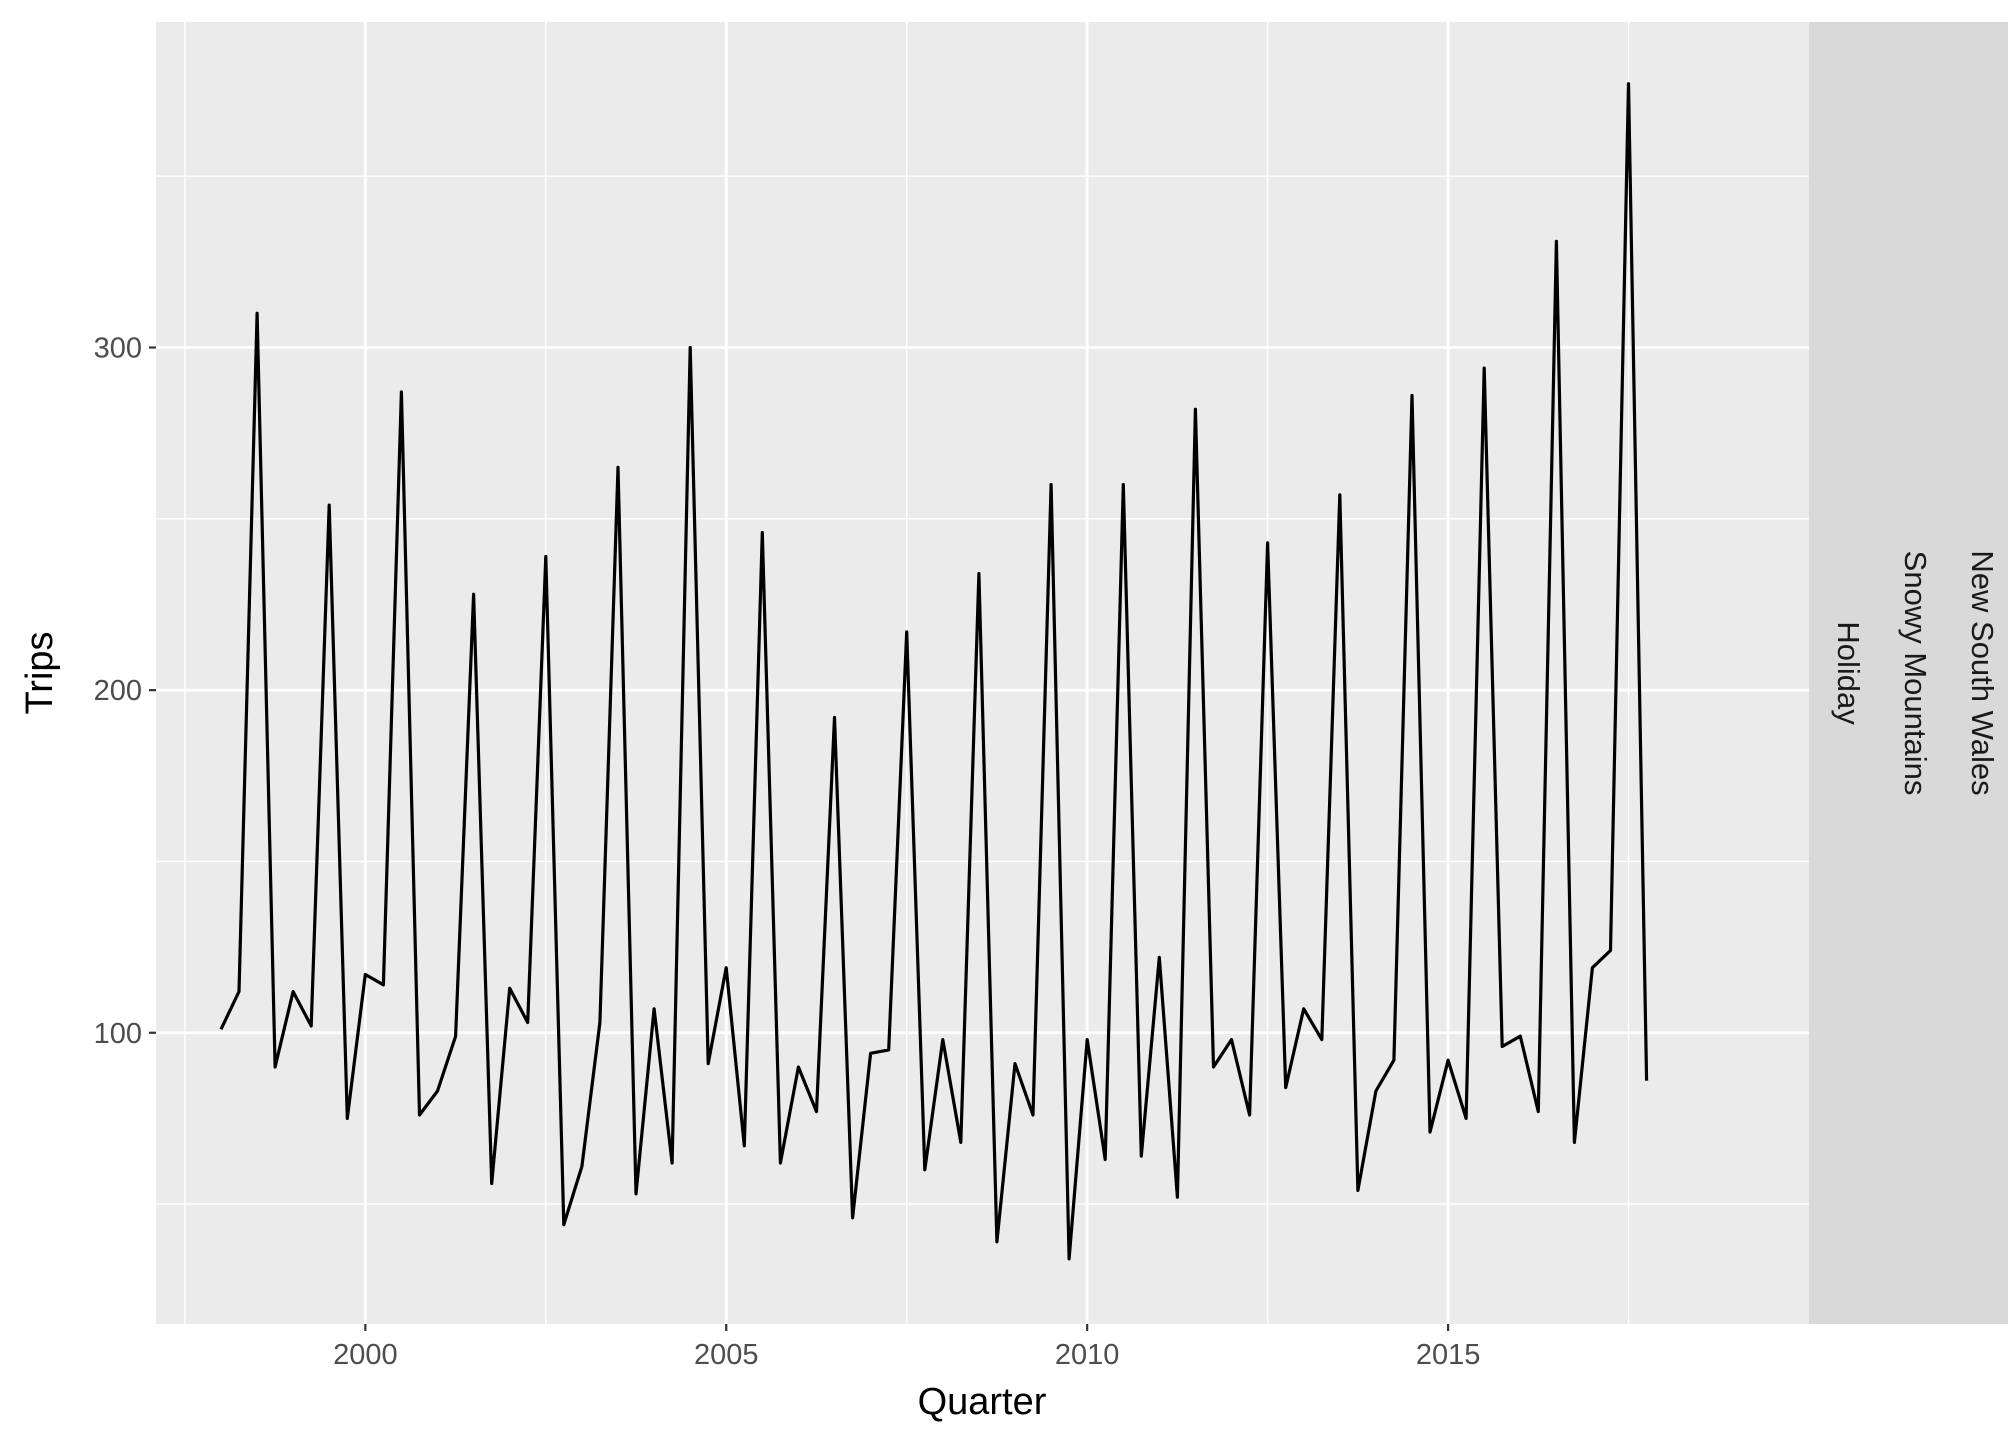 This screenshot has width=2016, height=1440. Describe the element at coordinates (40, 672) in the screenshot. I see `y-axis-title: Trips` at that location.